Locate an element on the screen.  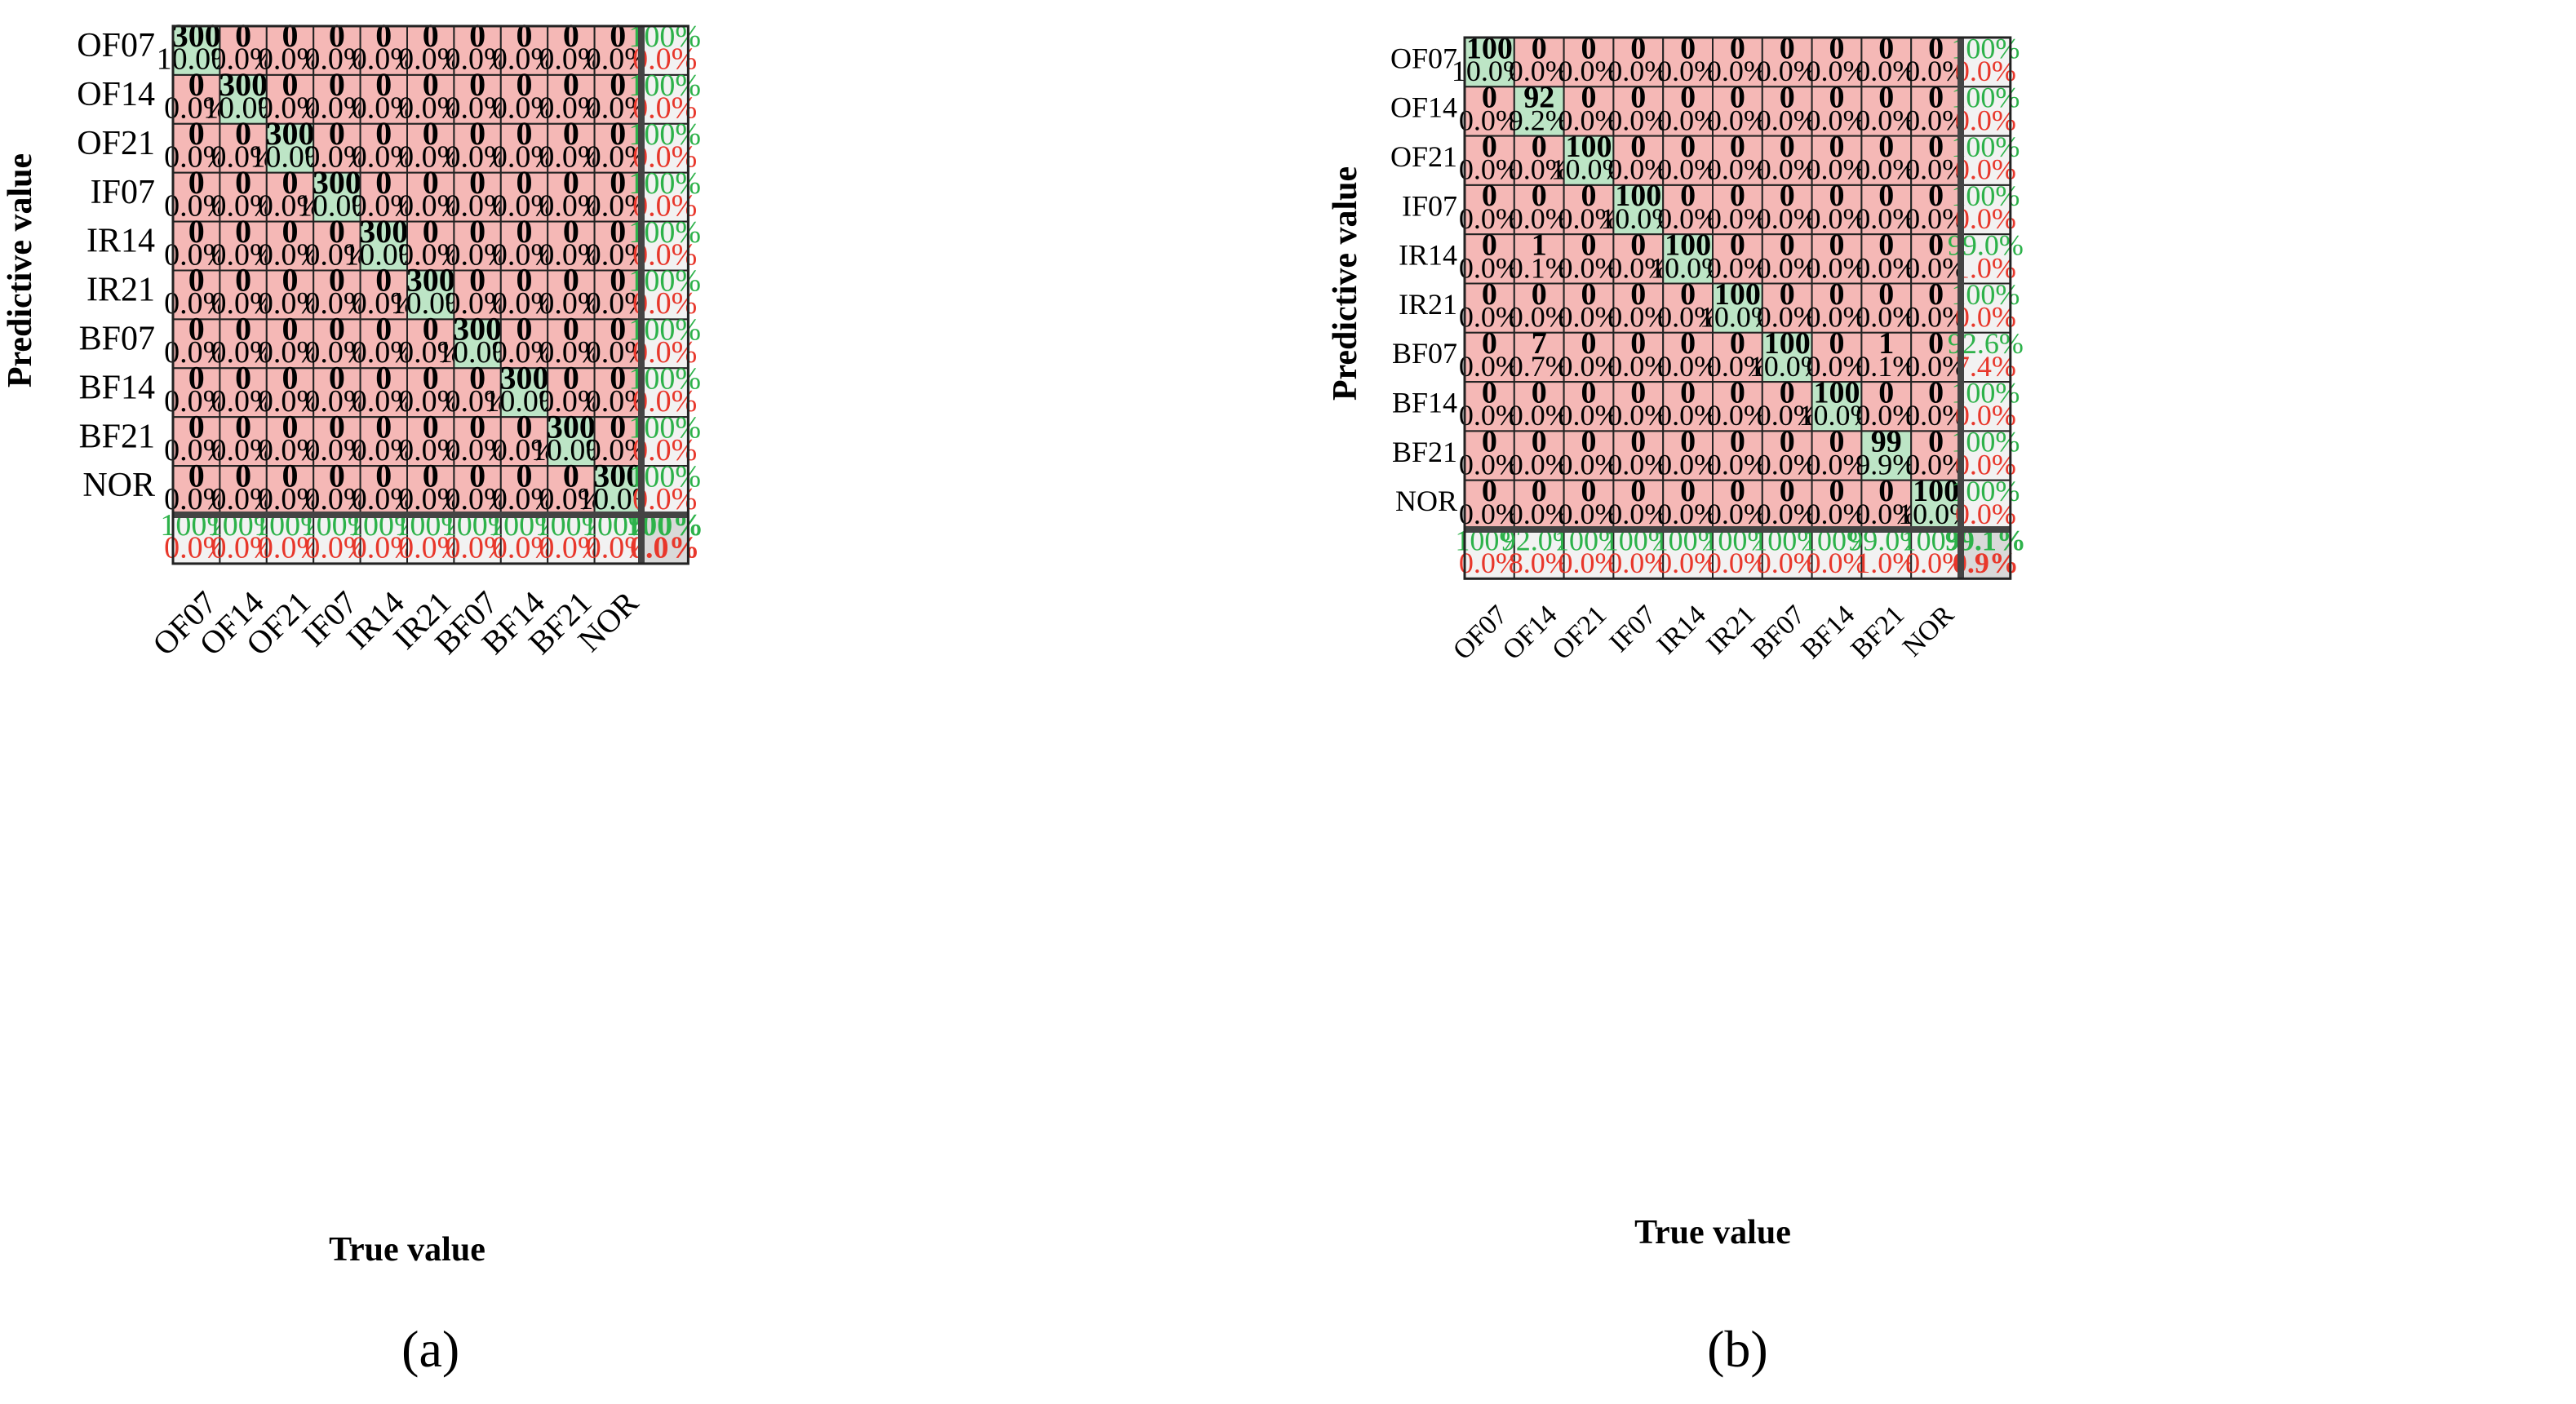
cell-count: 1 is located at coordinates (1539, 245).